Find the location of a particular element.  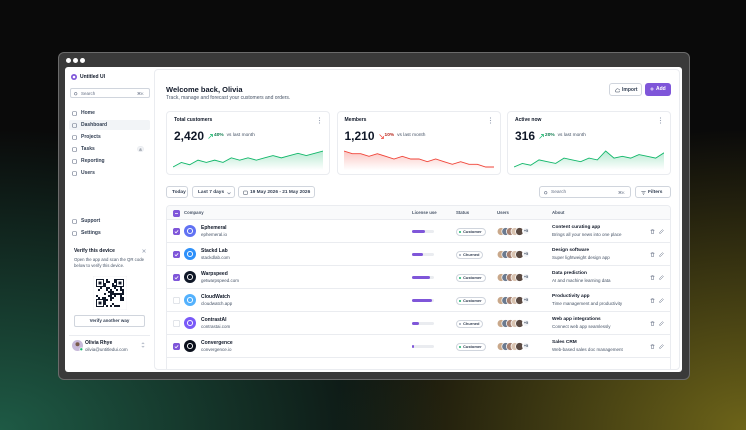

add-button: Add is located at coordinates (658, 89).